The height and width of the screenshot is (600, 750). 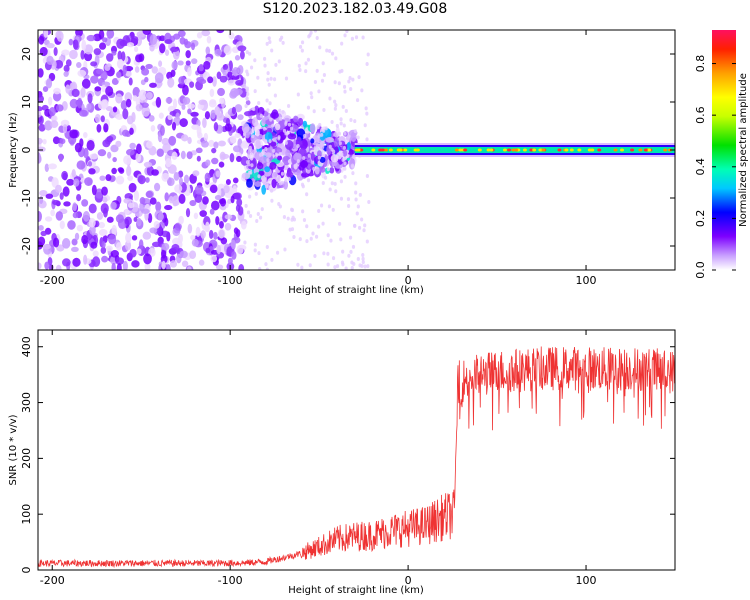 I want to click on colorbar-label: Normalized spectral amplitude, so click(x=743, y=150).